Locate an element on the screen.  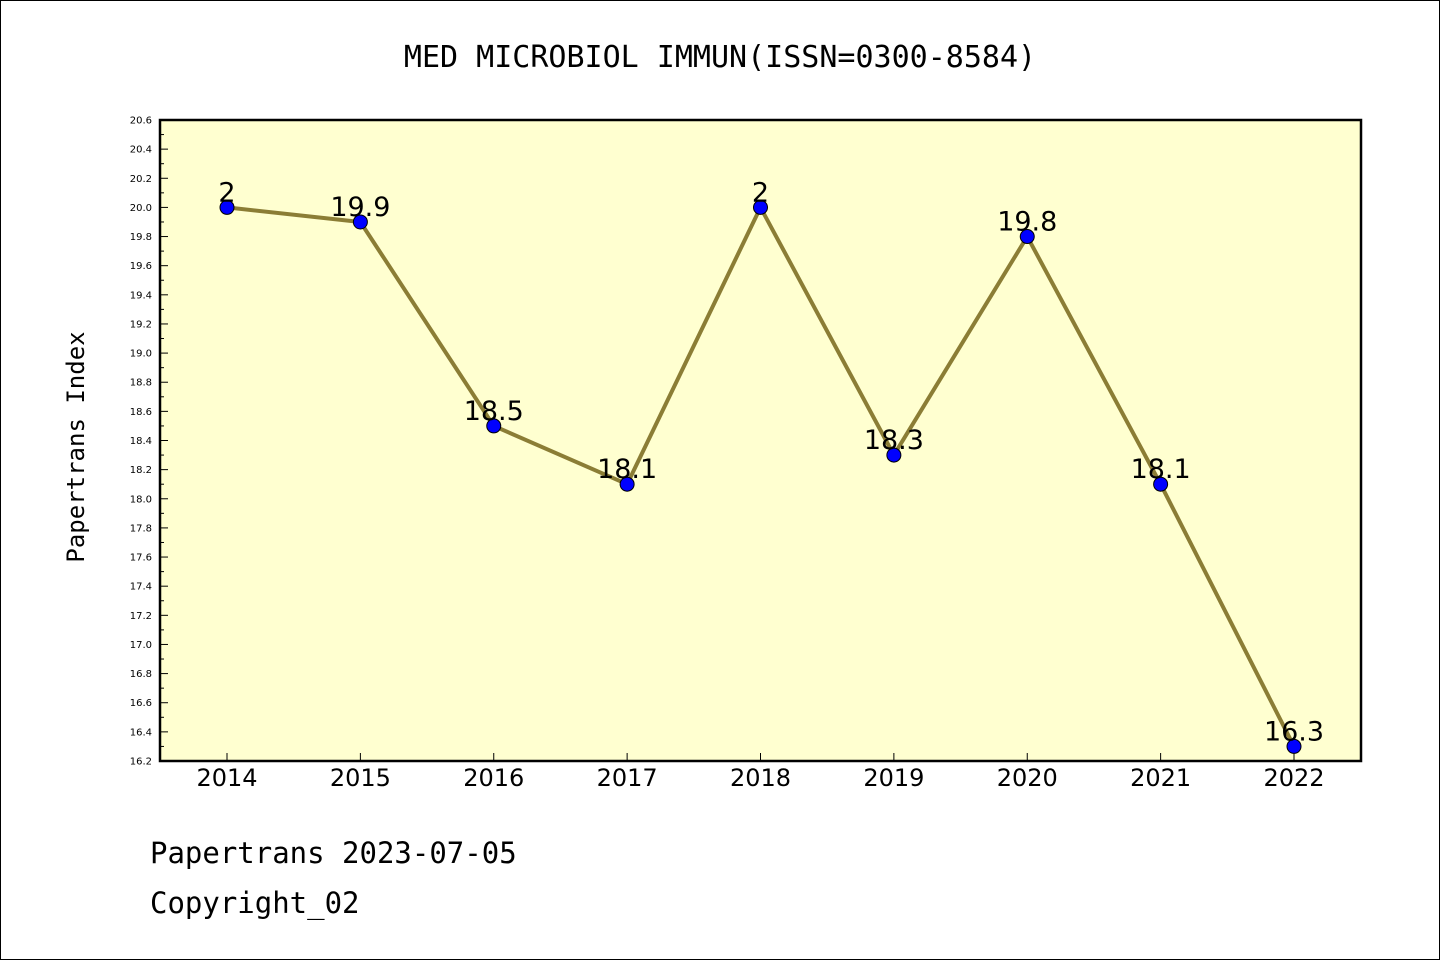
footer-date: Papertrans 2023-07-05 is located at coordinates (333, 853).